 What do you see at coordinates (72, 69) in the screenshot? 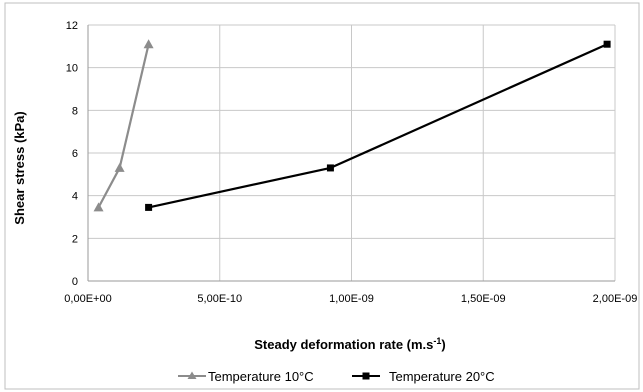
I see `y-tick-label: 10` at bounding box center [72, 69].